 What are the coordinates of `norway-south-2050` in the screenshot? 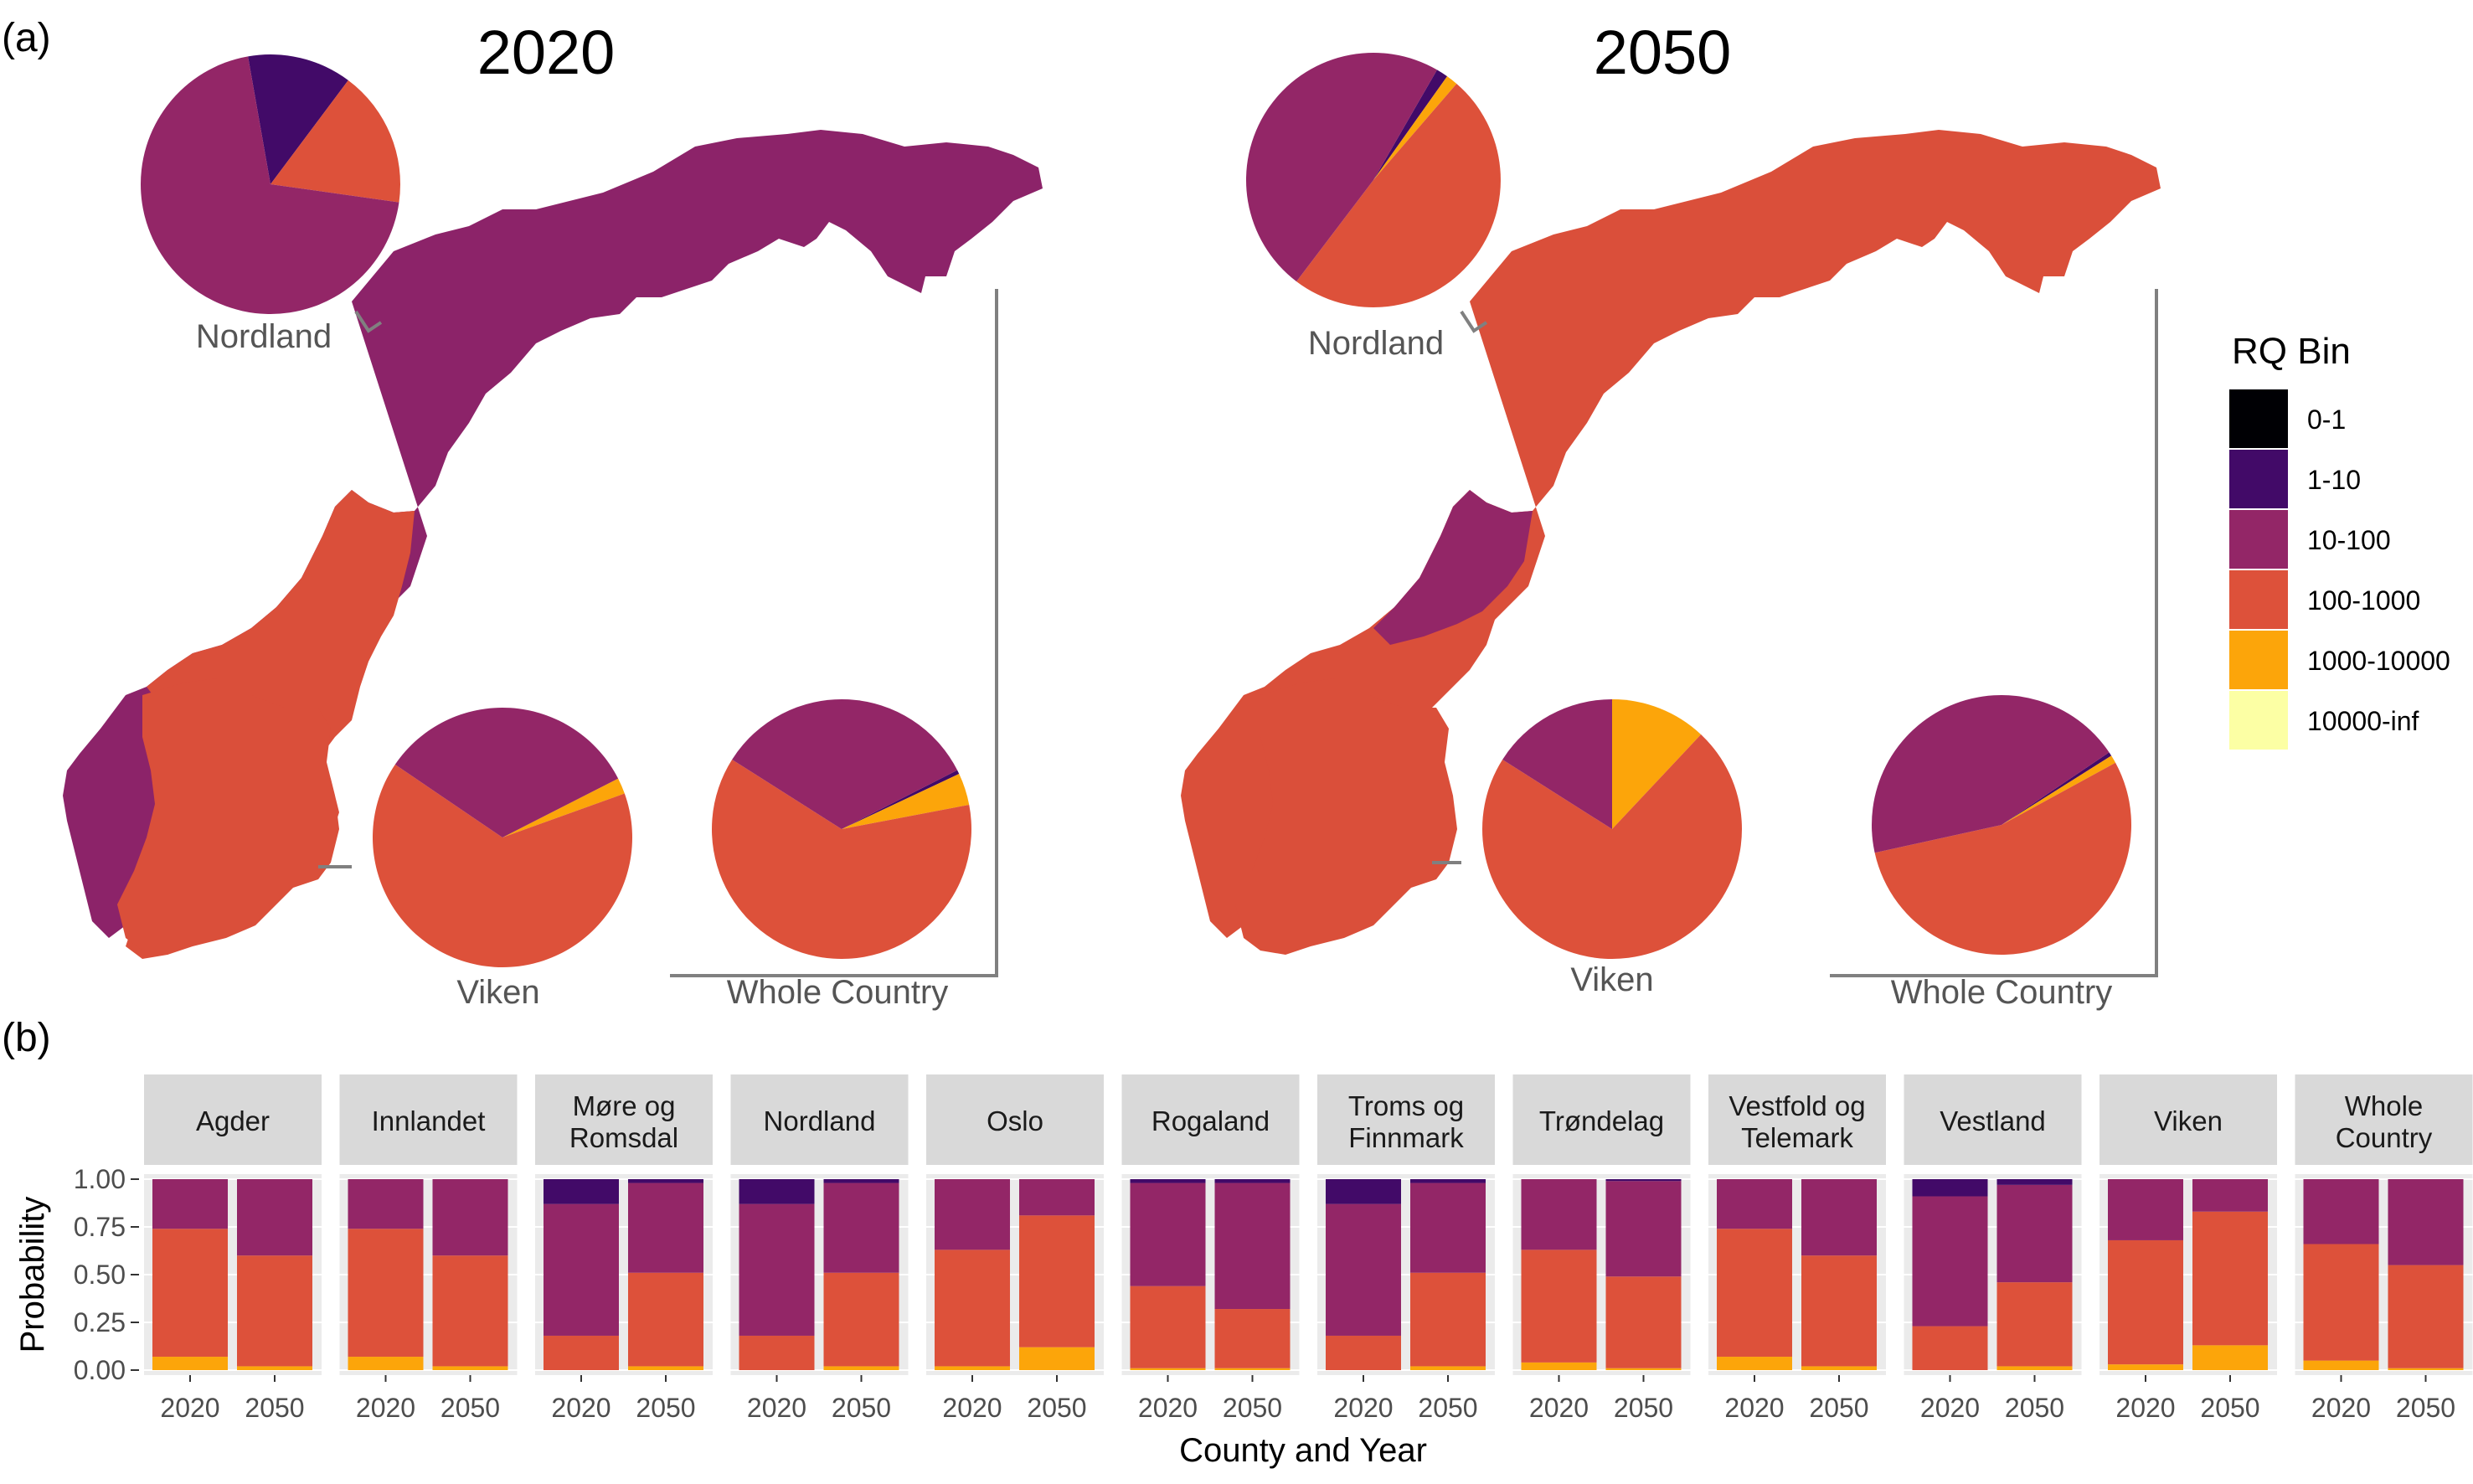 It's located at (1346, 816).